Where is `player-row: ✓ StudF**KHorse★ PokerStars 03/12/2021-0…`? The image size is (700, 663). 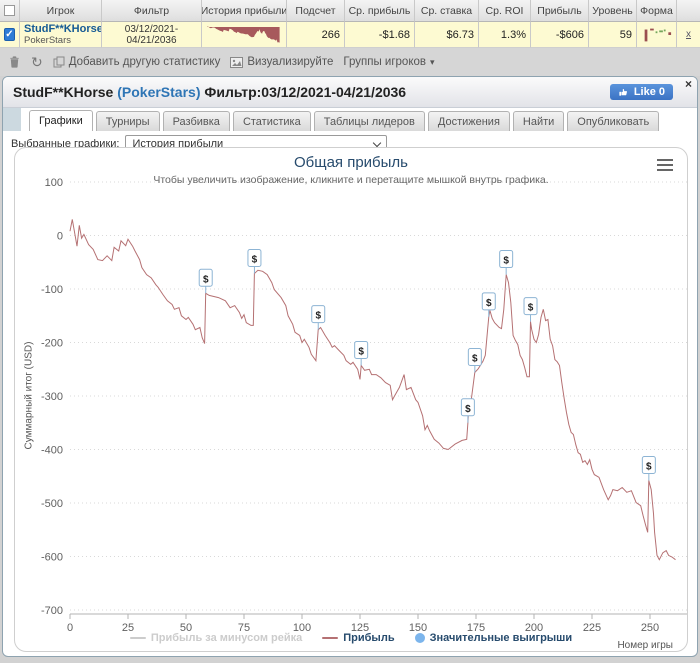
player-row: ✓ StudF**KHorse★ PokerStars 03/12/2021-0… is located at coordinates (350, 35).